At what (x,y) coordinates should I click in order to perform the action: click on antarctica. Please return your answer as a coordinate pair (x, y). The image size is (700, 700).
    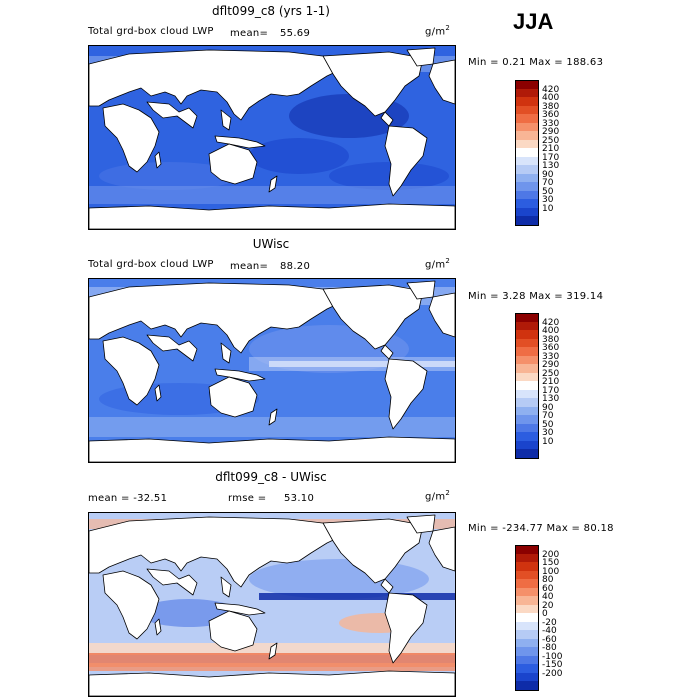
    Looking at the image, I should click on (272, 216).